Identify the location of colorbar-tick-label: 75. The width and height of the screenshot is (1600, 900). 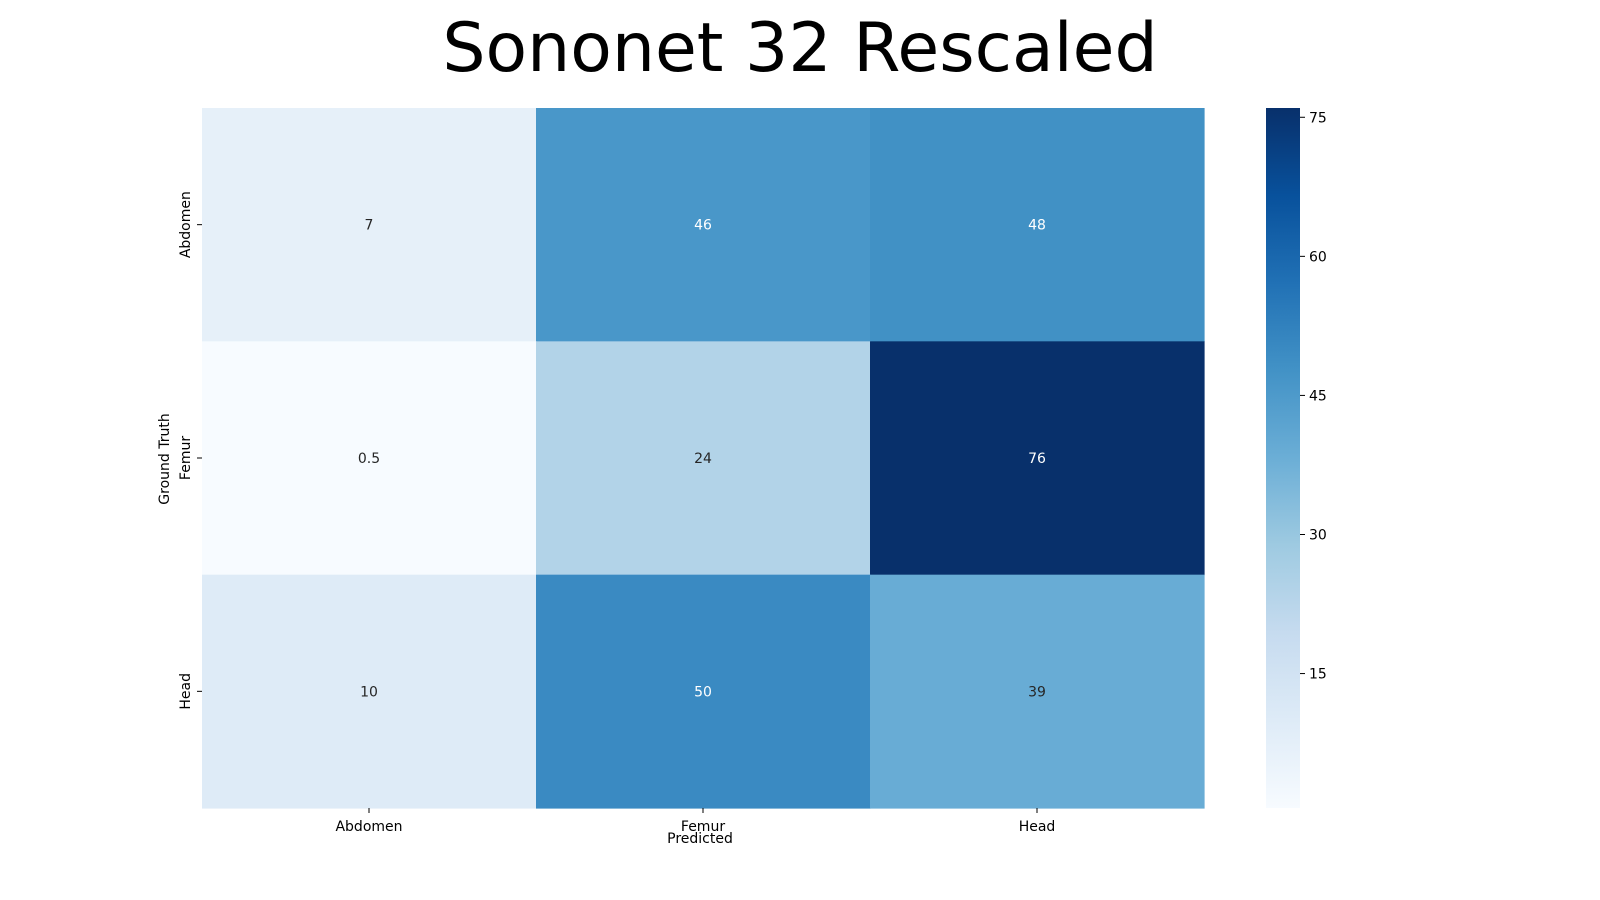
(1318, 118).